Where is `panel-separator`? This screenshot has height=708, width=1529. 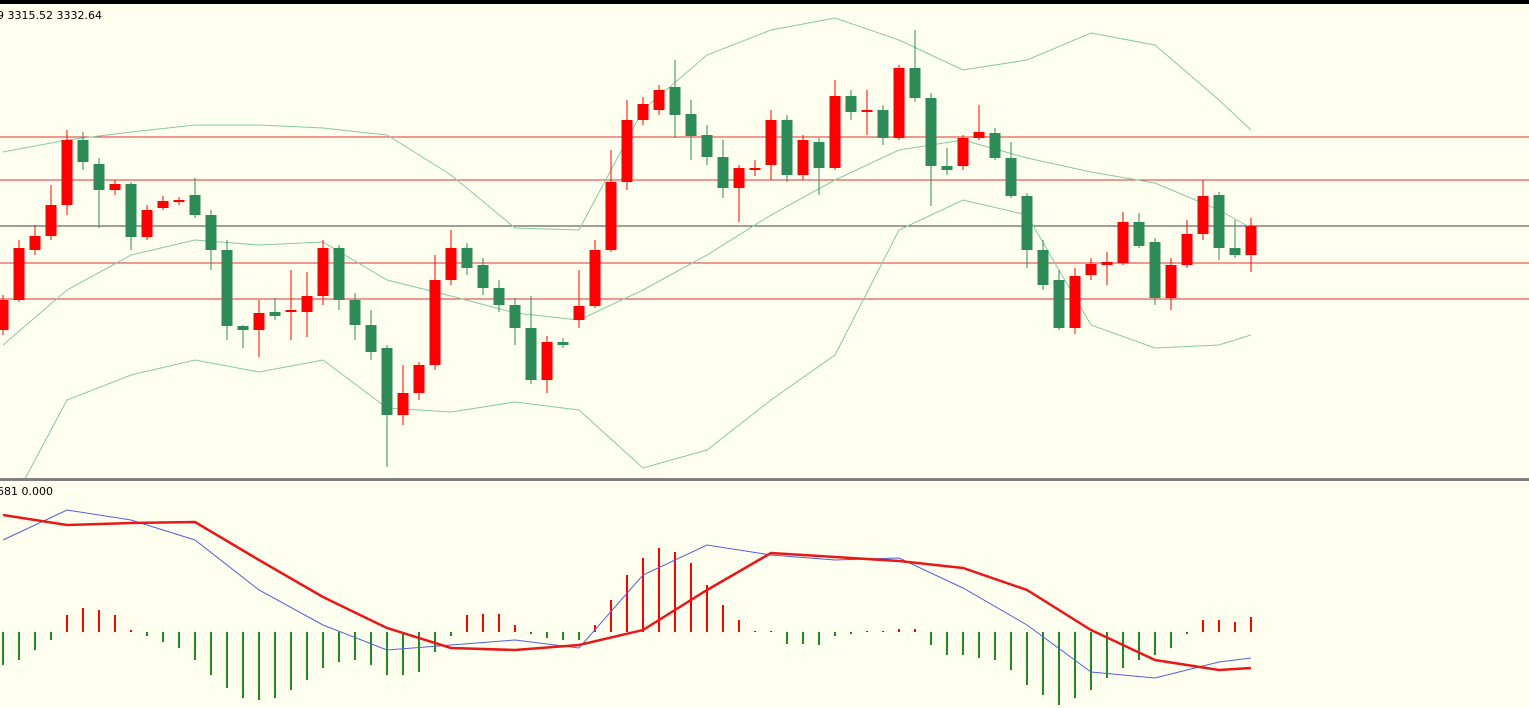
panel-separator is located at coordinates (764, 479).